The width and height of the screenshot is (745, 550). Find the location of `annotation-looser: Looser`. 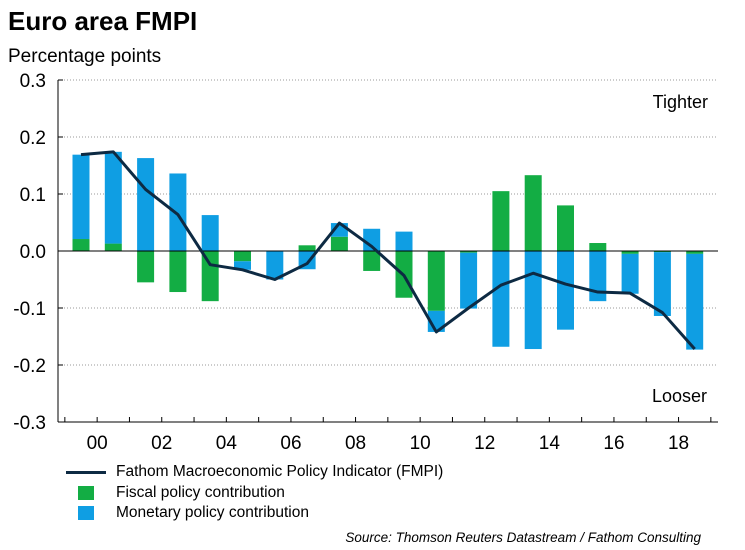

annotation-looser: Looser is located at coordinates (679, 396).